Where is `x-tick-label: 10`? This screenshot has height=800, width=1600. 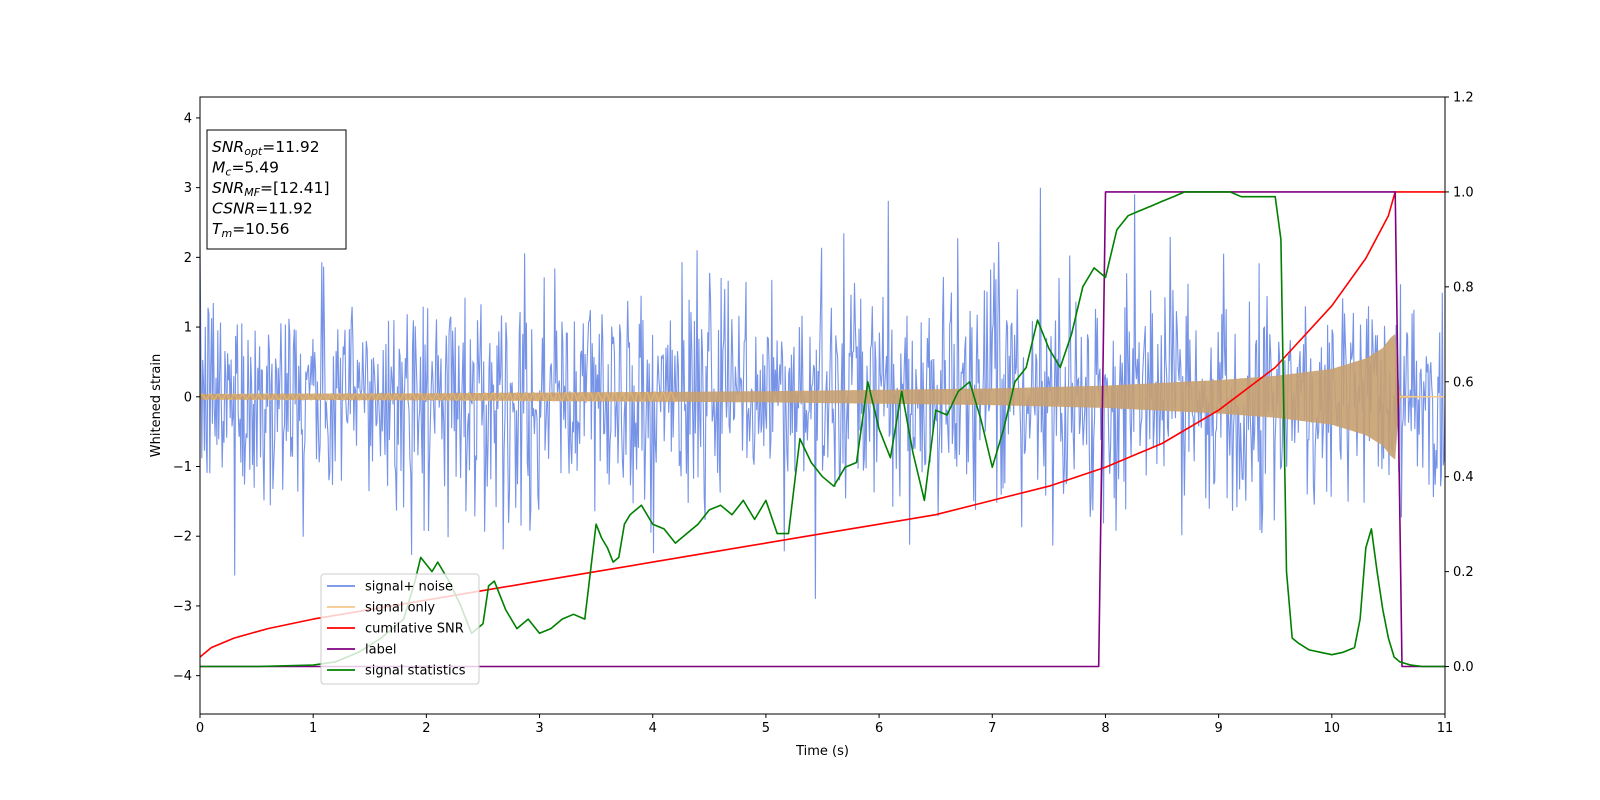 x-tick-label: 10 is located at coordinates (1332, 728).